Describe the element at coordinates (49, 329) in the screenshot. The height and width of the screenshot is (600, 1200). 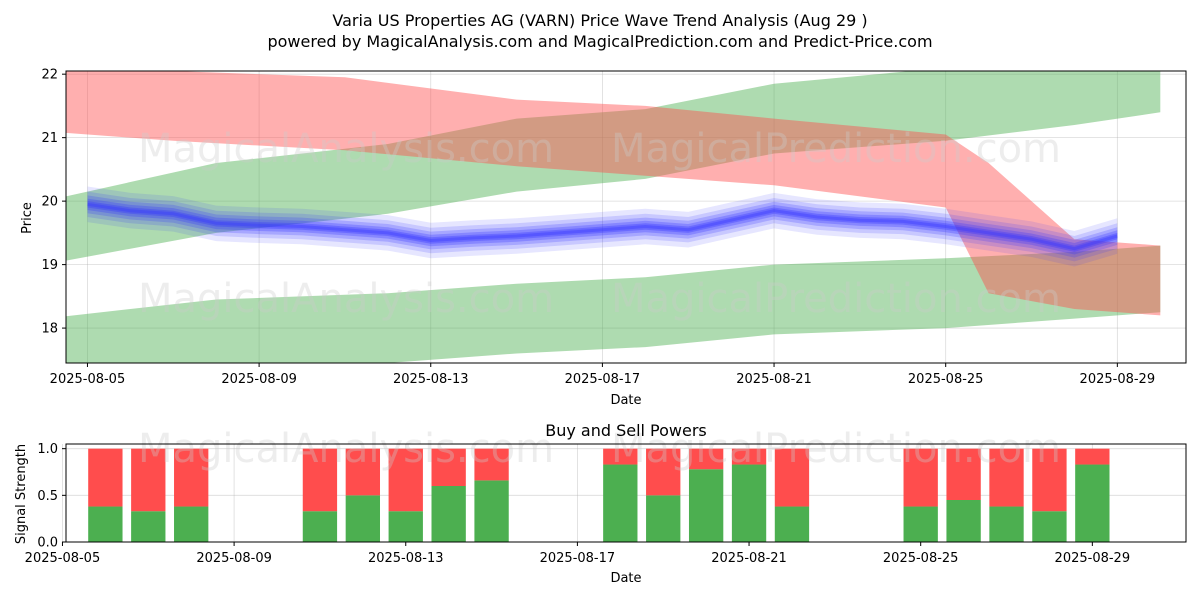
I see `price-ytick-label-0: 18` at that location.